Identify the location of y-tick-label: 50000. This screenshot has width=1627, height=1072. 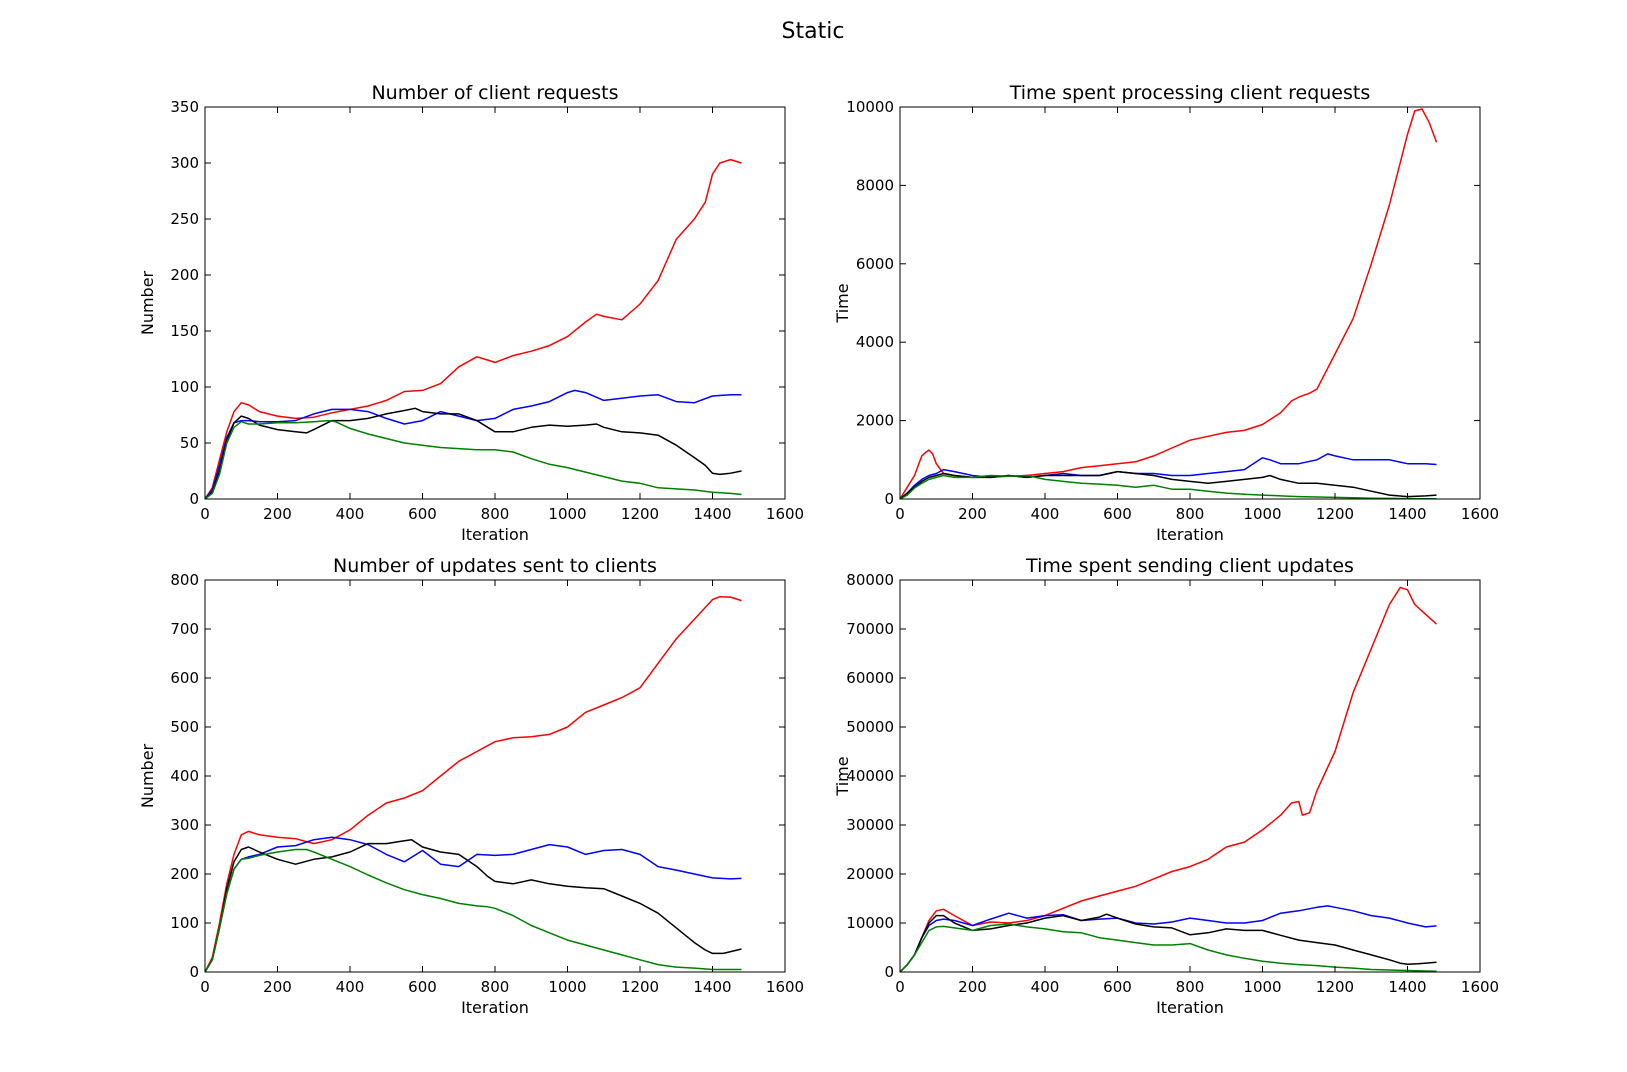
(870, 727).